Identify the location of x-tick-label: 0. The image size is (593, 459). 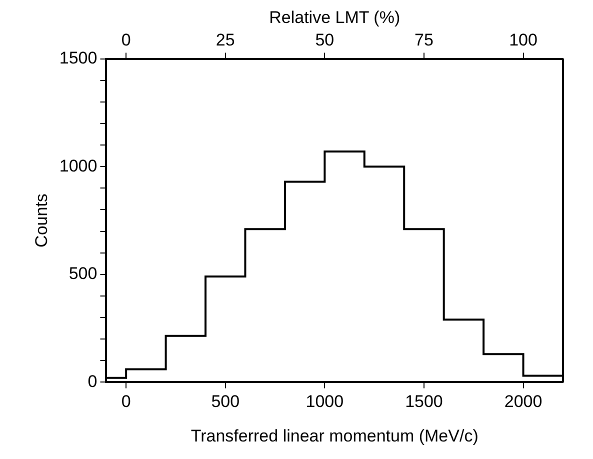
(126, 402).